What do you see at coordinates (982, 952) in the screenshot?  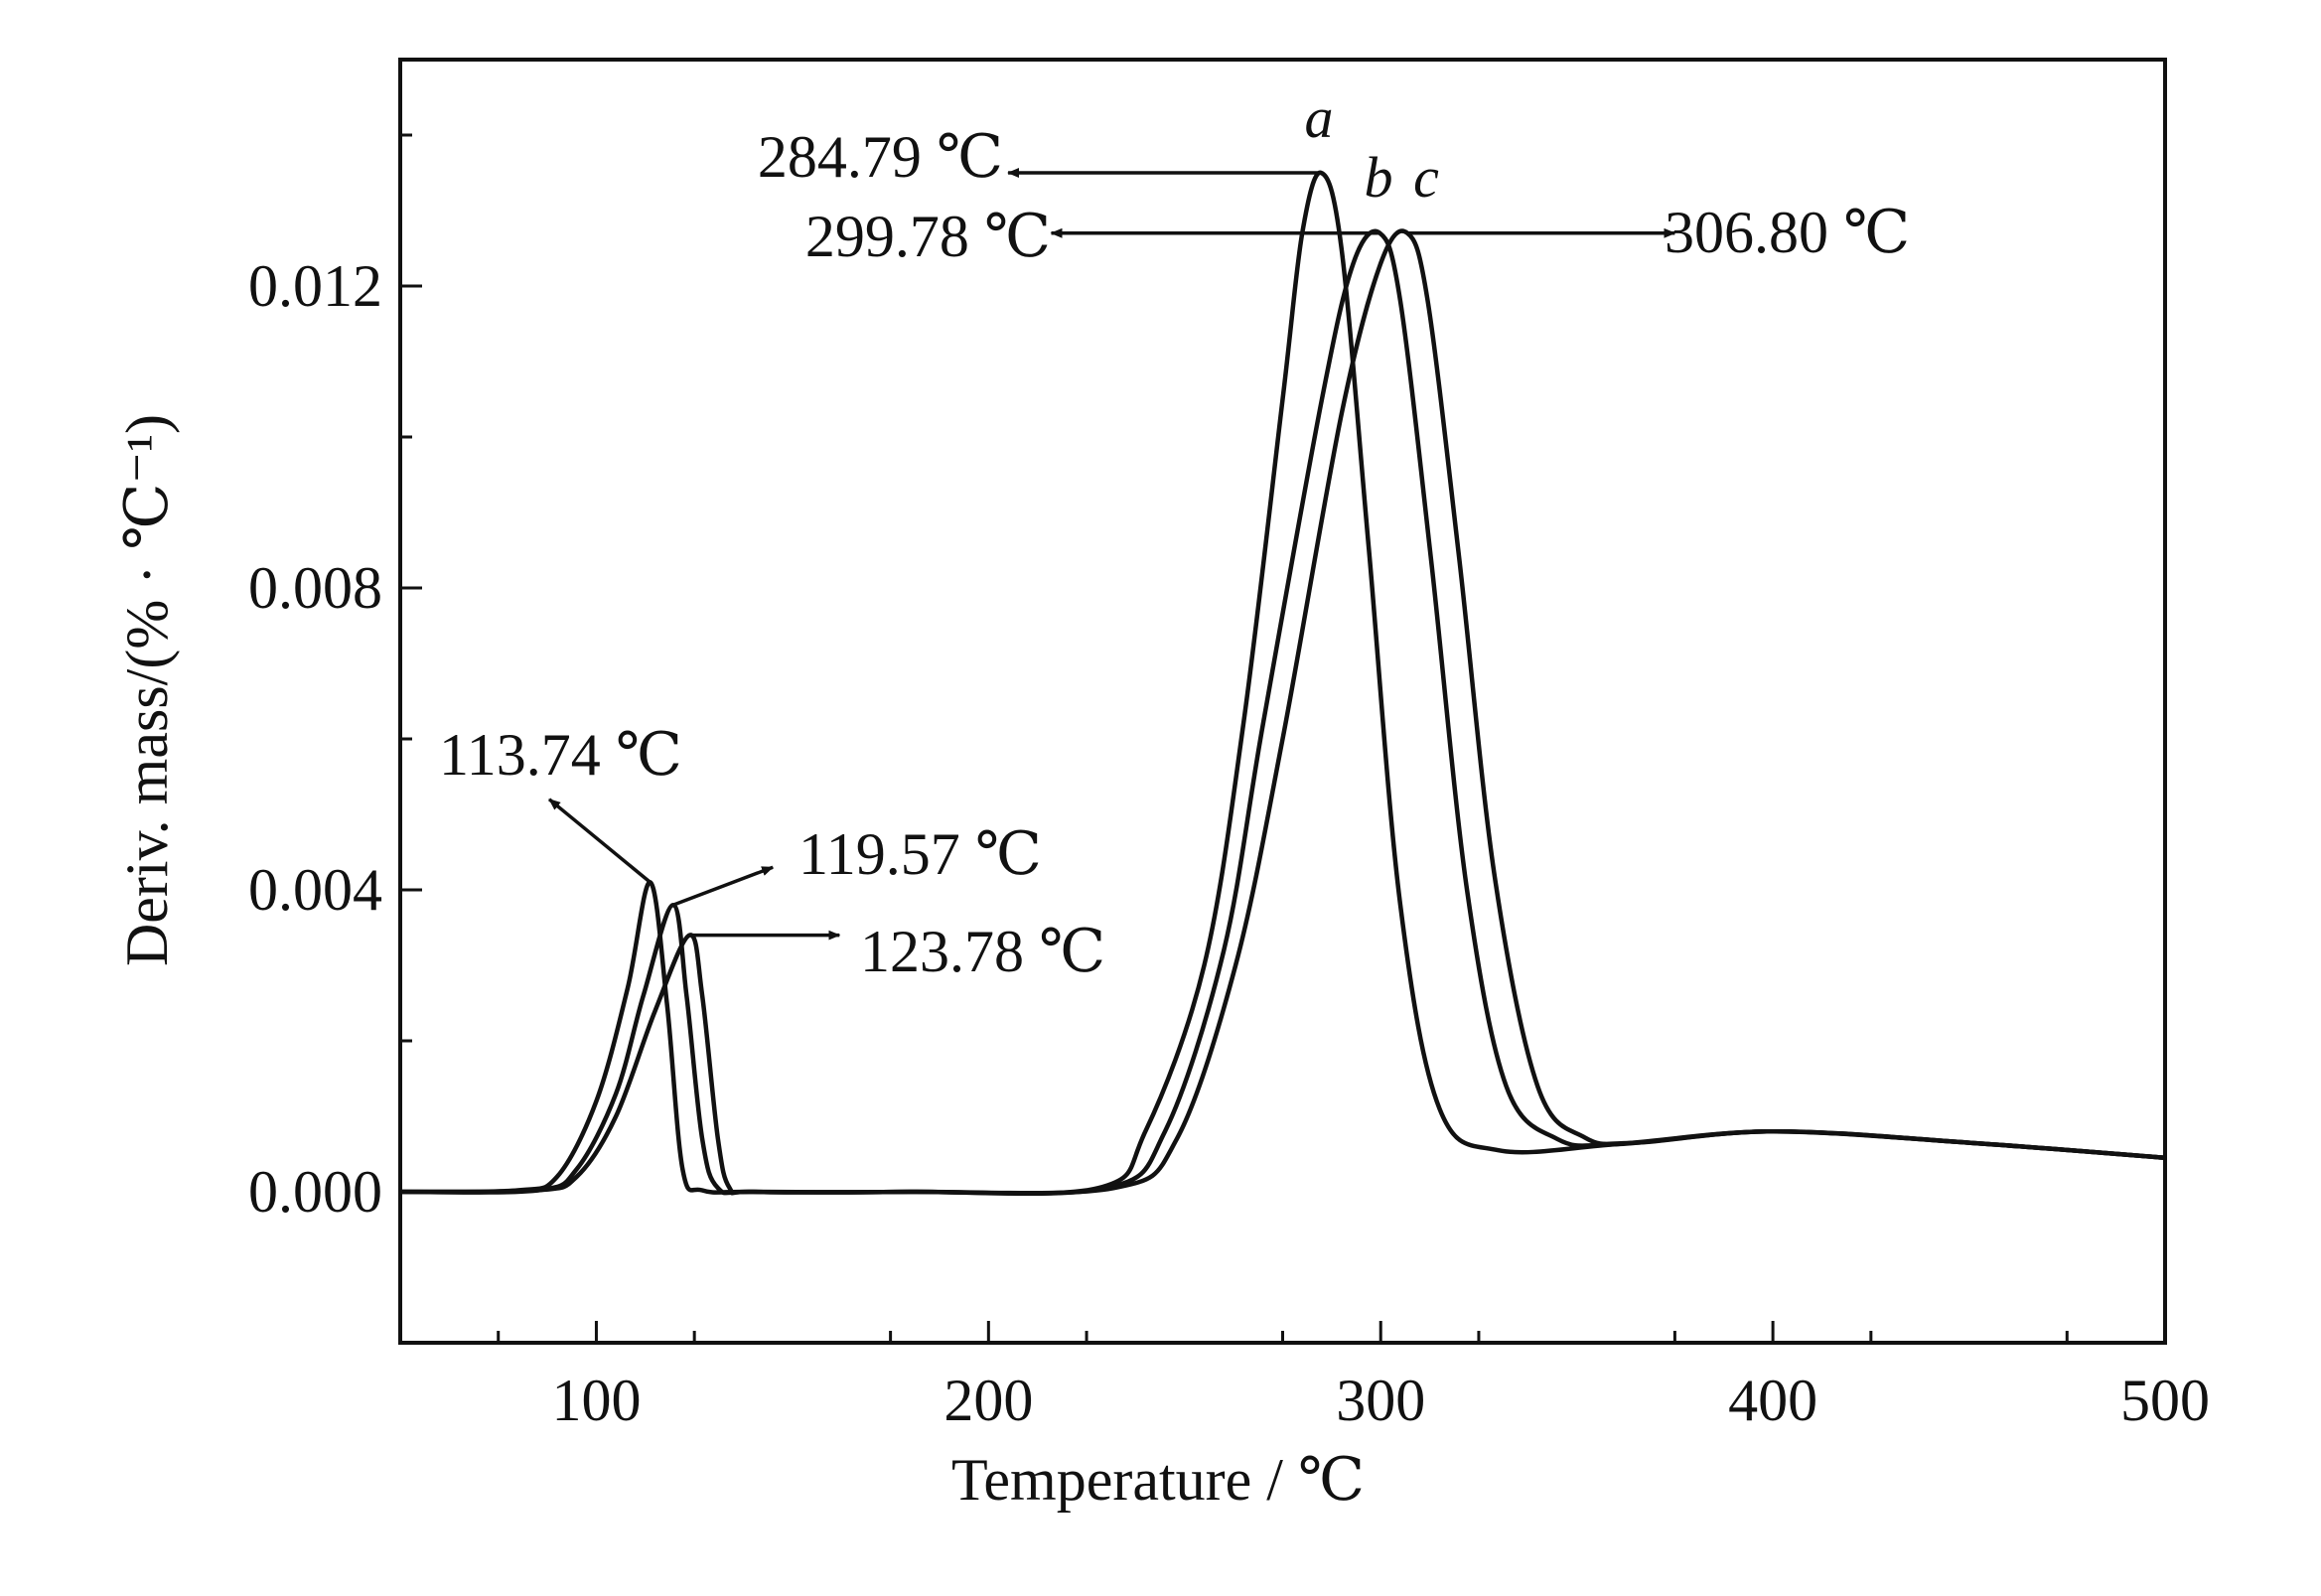 I see `peak-label-123: 123.78 ℃` at bounding box center [982, 952].